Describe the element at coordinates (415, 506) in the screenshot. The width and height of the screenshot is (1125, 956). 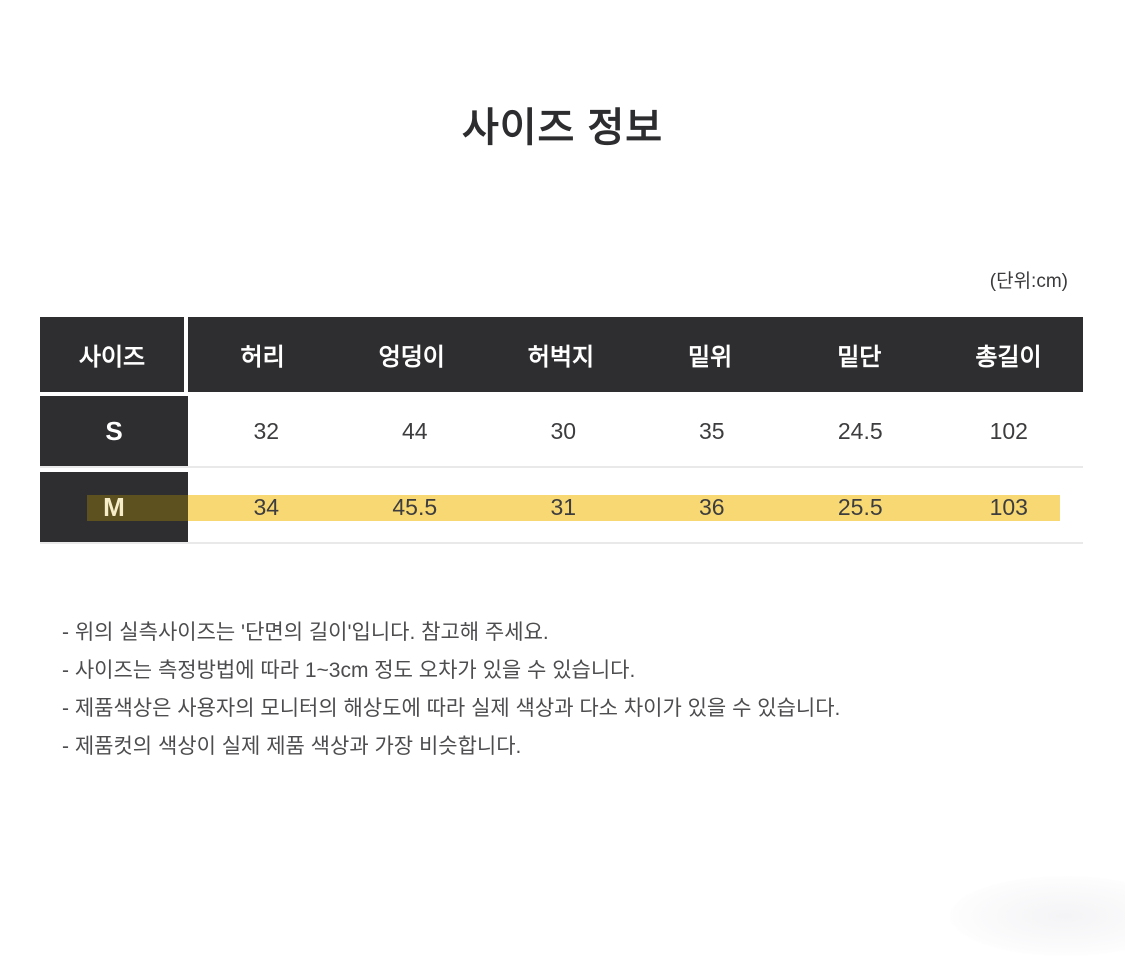
I see `cell-m-hip: 45.5` at that location.